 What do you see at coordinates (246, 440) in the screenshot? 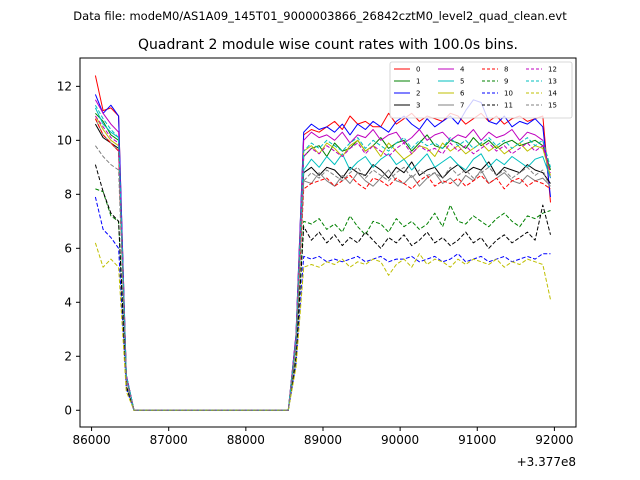
I see `x-tick-label: 88000` at bounding box center [246, 440].